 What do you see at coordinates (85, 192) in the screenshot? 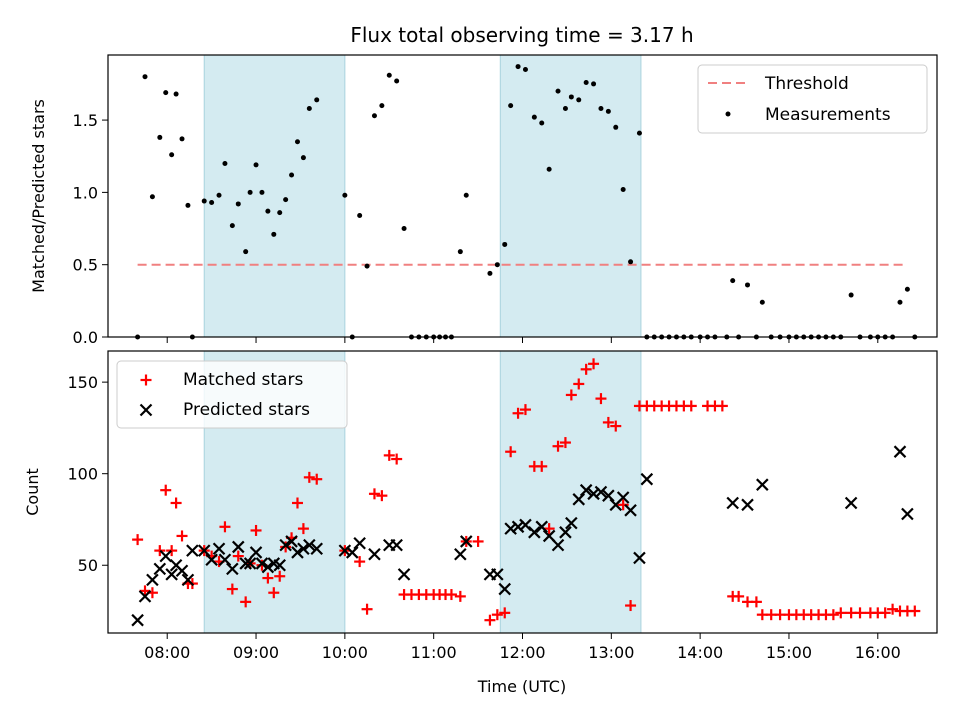
I see `y-tick-label: 1.0` at bounding box center [85, 192].